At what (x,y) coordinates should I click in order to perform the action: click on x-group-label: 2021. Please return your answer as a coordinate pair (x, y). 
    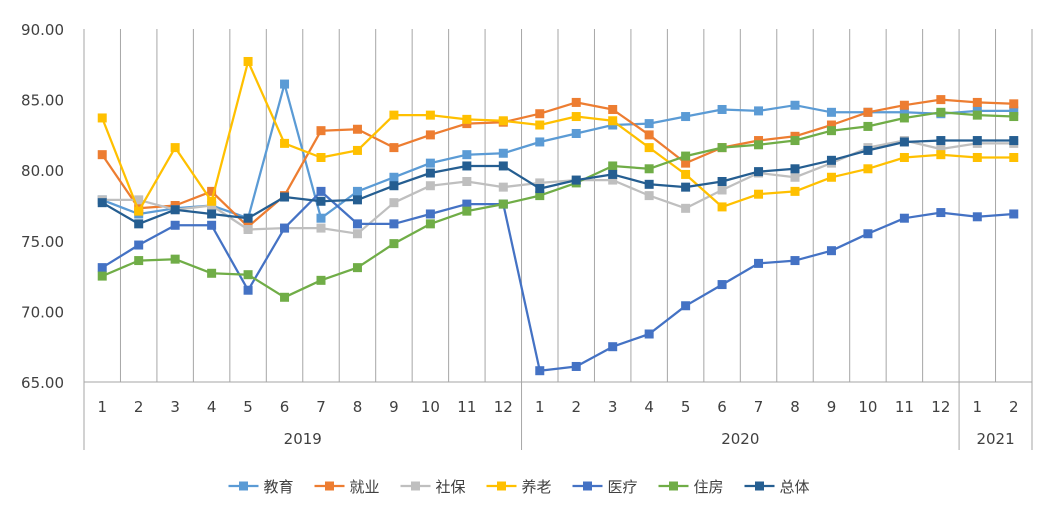
    Looking at the image, I should click on (995, 439).